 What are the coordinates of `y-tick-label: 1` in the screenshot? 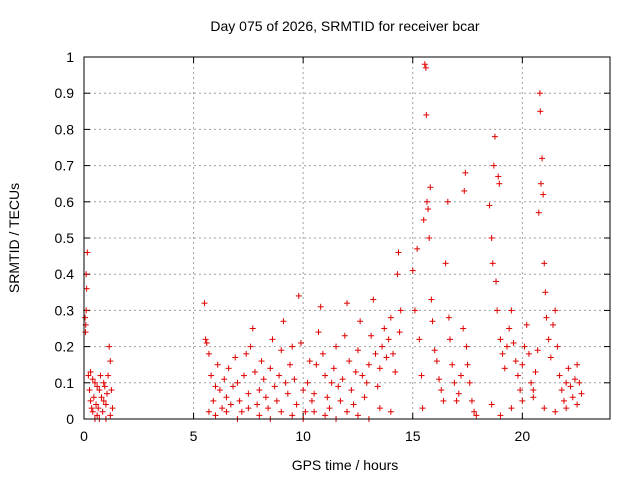 It's located at (70, 57).